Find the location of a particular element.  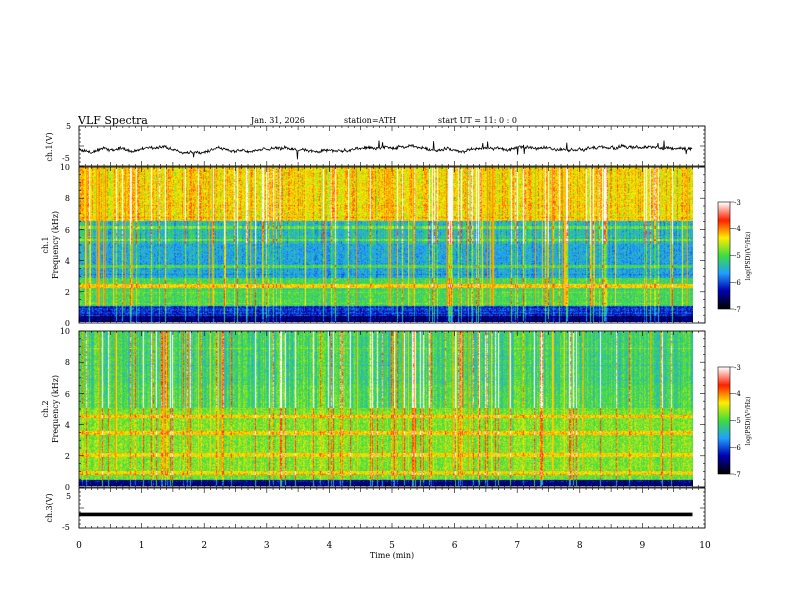

spec1-ytick-label: 10 is located at coordinates (65, 167).